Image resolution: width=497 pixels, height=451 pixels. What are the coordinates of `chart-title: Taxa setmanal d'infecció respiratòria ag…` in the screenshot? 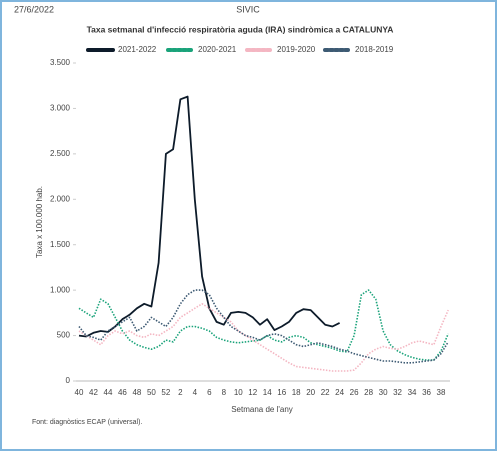 It's located at (240, 29).